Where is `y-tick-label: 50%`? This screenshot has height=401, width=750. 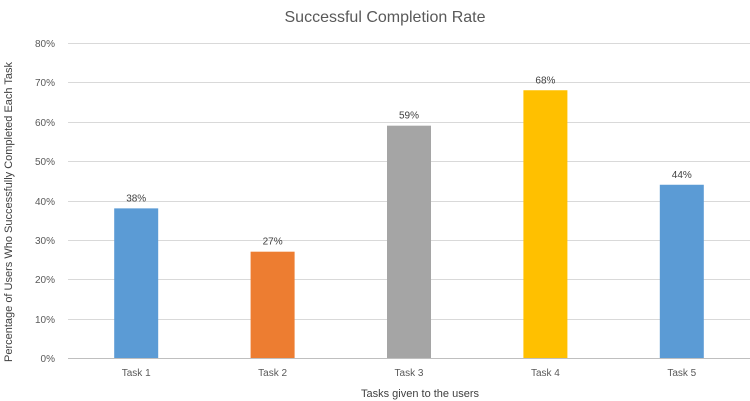
y-tick-label: 50% is located at coordinates (45, 162).